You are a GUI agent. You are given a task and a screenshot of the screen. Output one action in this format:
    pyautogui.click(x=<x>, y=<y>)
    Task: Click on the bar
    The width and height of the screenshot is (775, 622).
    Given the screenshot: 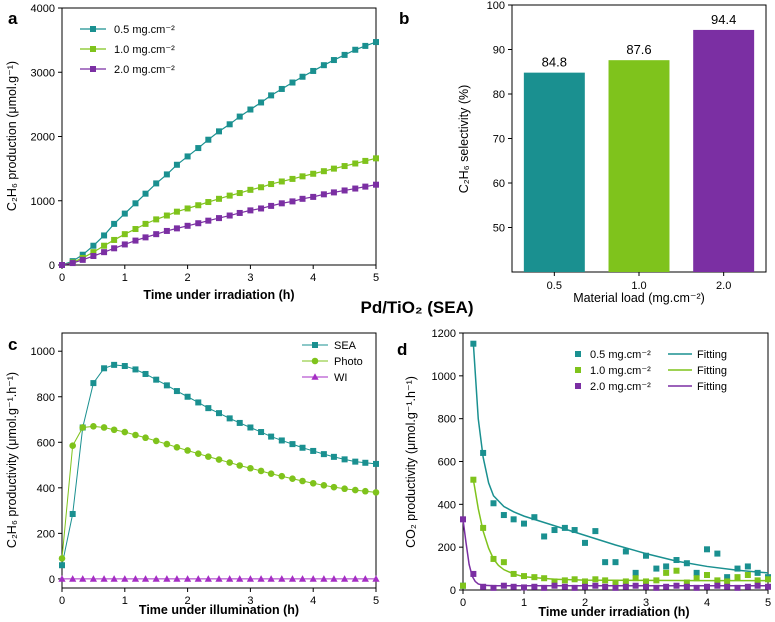 What is the action you would take?
    pyautogui.click(x=554, y=172)
    